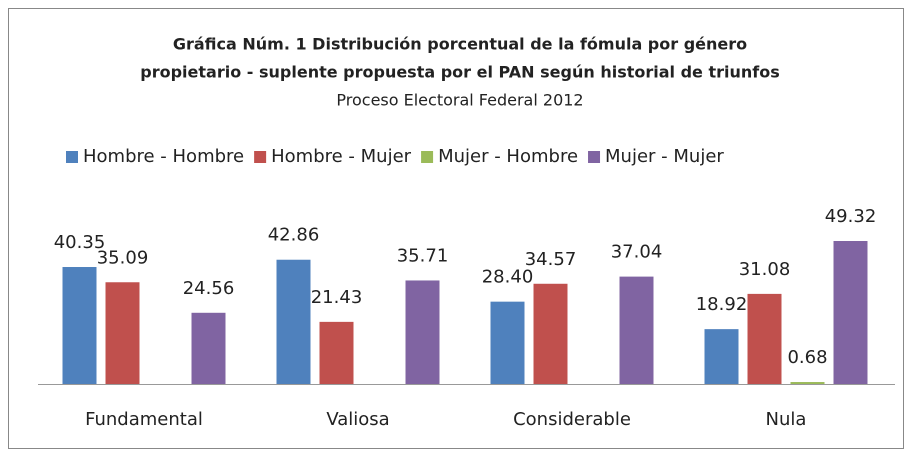  Describe the element at coordinates (508, 156) in the screenshot. I see `legend-label: Mujer - Hombre` at that location.